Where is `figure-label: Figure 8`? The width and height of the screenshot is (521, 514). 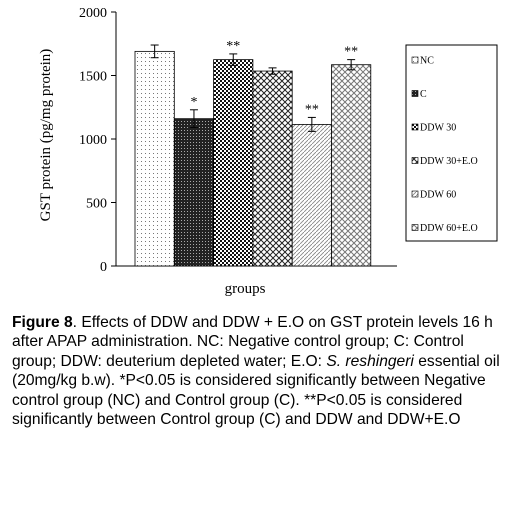
figure-label: Figure 8 is located at coordinates (42, 322).